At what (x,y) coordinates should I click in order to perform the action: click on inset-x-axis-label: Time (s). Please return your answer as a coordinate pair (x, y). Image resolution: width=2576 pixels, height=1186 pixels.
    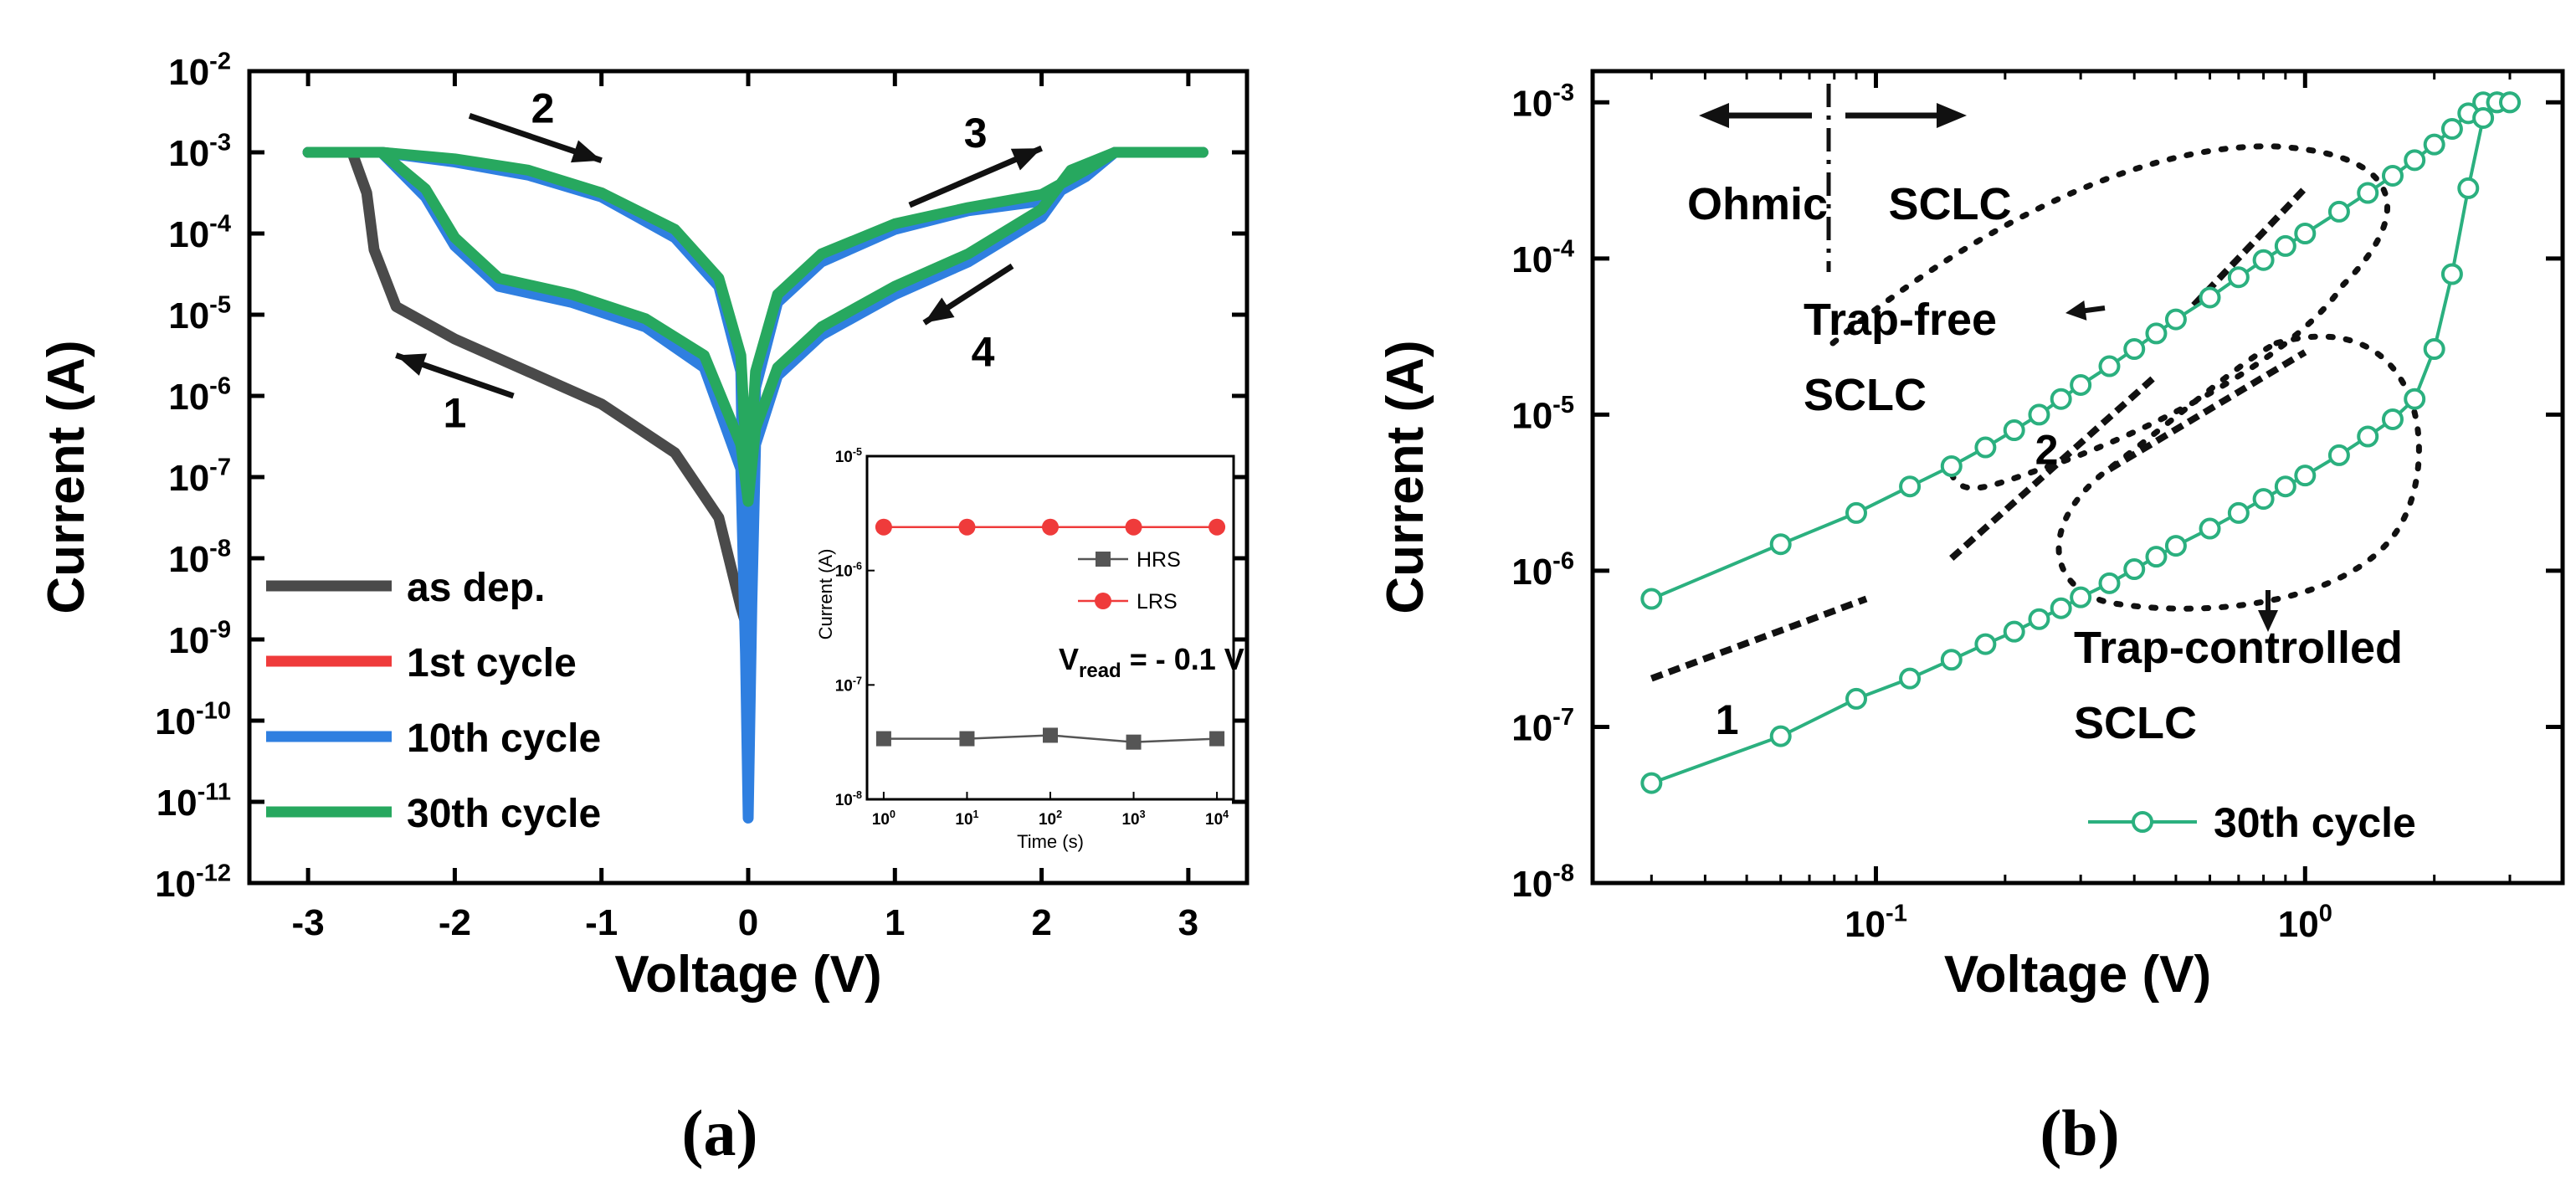
    Looking at the image, I should click on (1050, 841).